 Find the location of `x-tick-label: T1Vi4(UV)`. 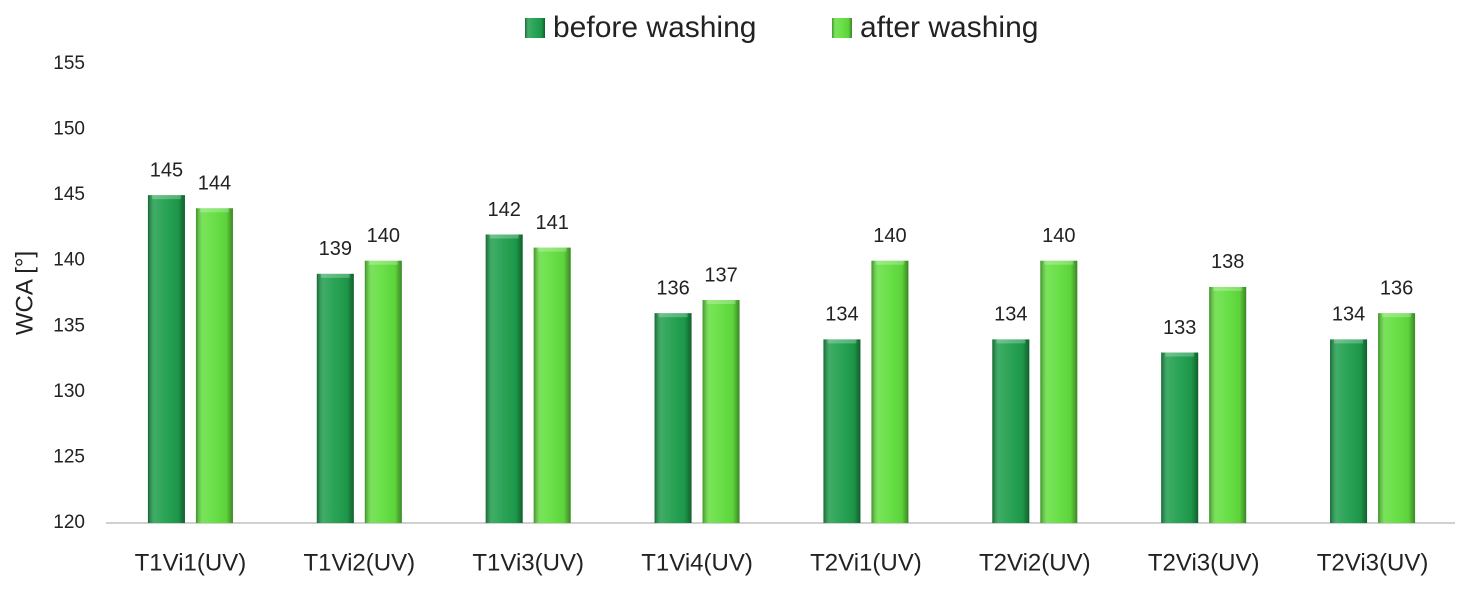

x-tick-label: T1Vi4(UV) is located at coordinates (697, 562).